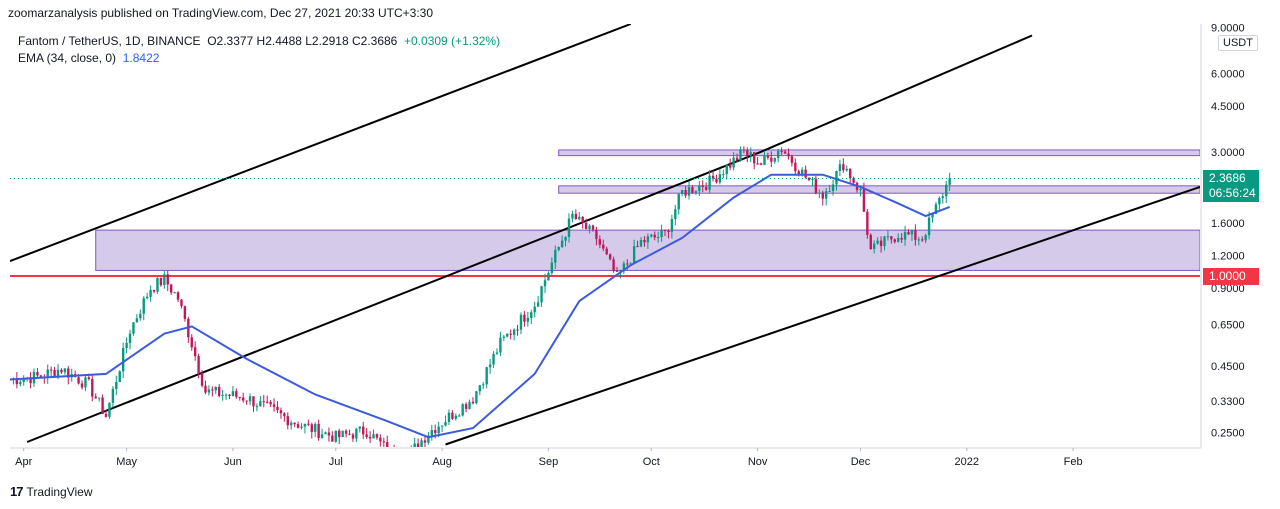 This screenshot has height=509, width=1280. What do you see at coordinates (1231, 178) in the screenshot?
I see `last-price-tag: 2.3686` at bounding box center [1231, 178].